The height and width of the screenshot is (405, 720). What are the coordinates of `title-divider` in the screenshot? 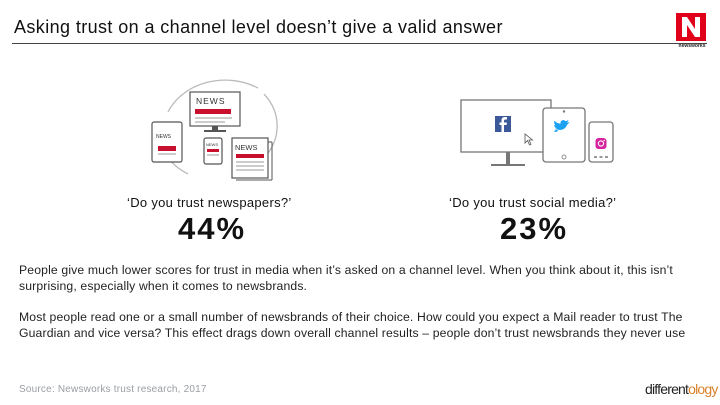 It's located at (359, 43).